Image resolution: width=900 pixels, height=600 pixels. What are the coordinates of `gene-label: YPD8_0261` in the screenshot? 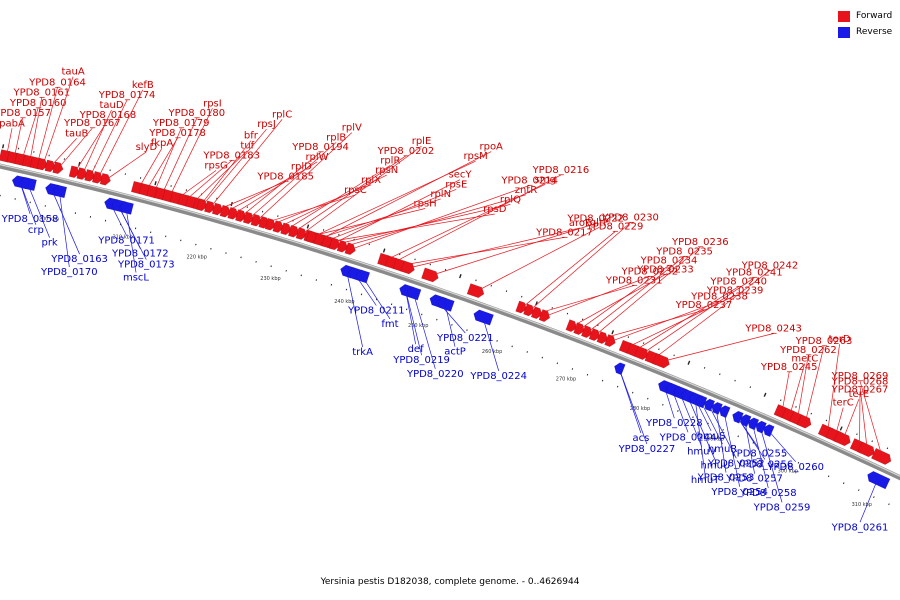 It's located at (860, 527).